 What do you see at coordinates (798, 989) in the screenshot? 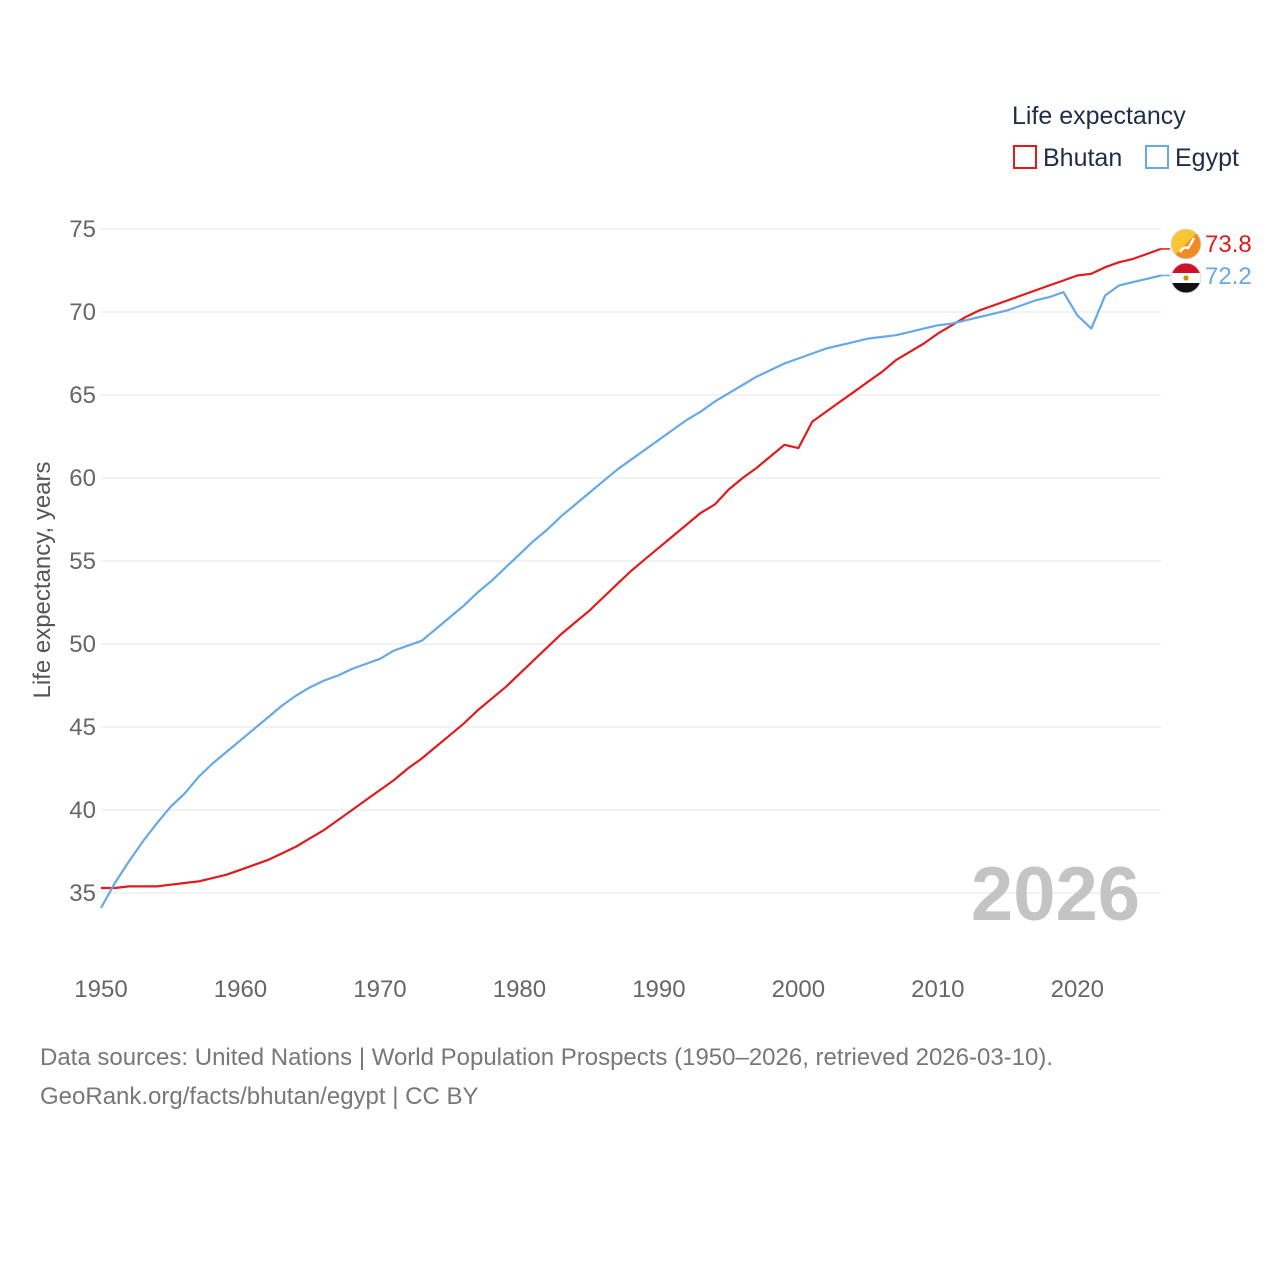
I see `x-tick-label: 2000` at bounding box center [798, 989].